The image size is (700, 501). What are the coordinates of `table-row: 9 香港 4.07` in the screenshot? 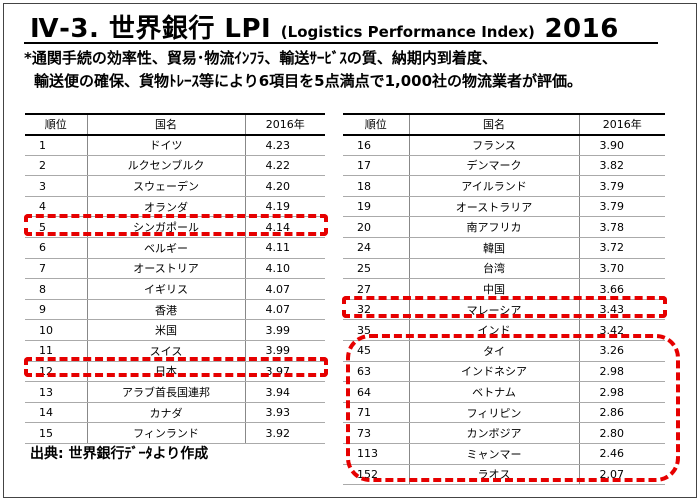 It's located at (175, 310).